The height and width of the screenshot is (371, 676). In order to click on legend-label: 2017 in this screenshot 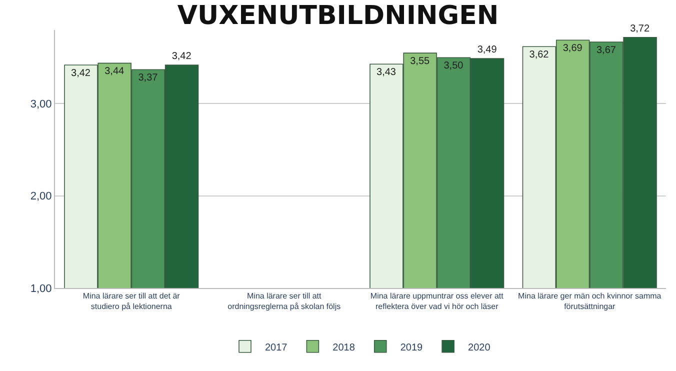, I will do `click(276, 348)`.